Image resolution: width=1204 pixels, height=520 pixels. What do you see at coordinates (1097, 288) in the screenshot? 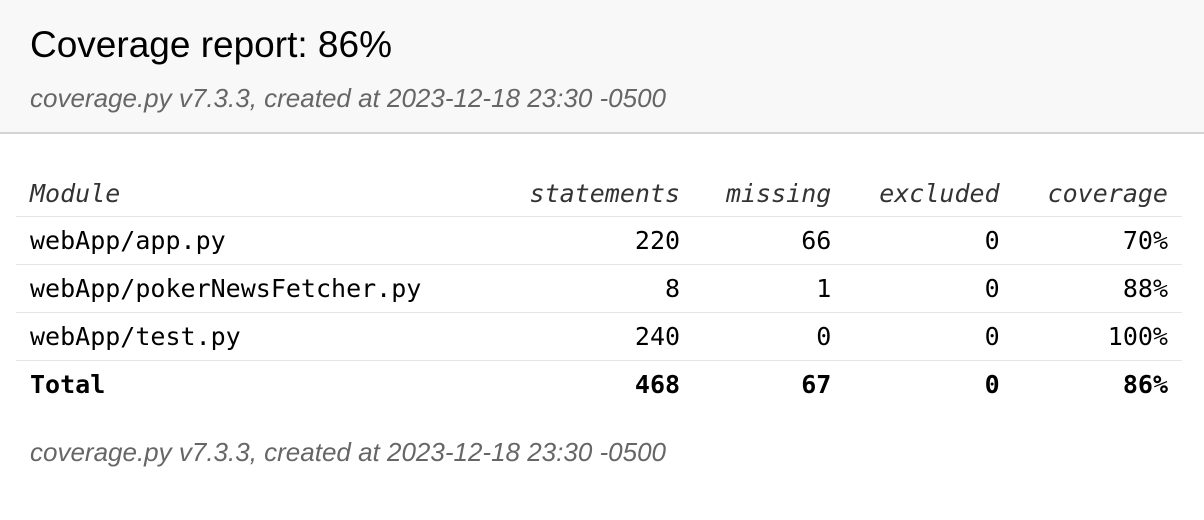
I see `coverage-cell: 88%` at bounding box center [1097, 288].